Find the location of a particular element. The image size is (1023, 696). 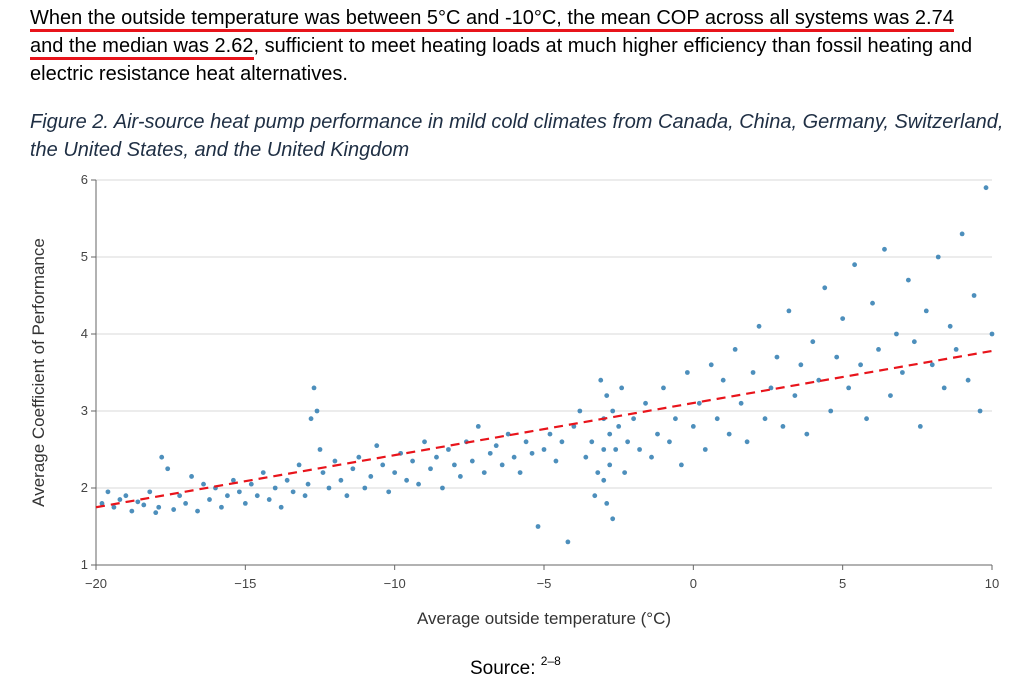

x-tick-label: 10 is located at coordinates (992, 583).